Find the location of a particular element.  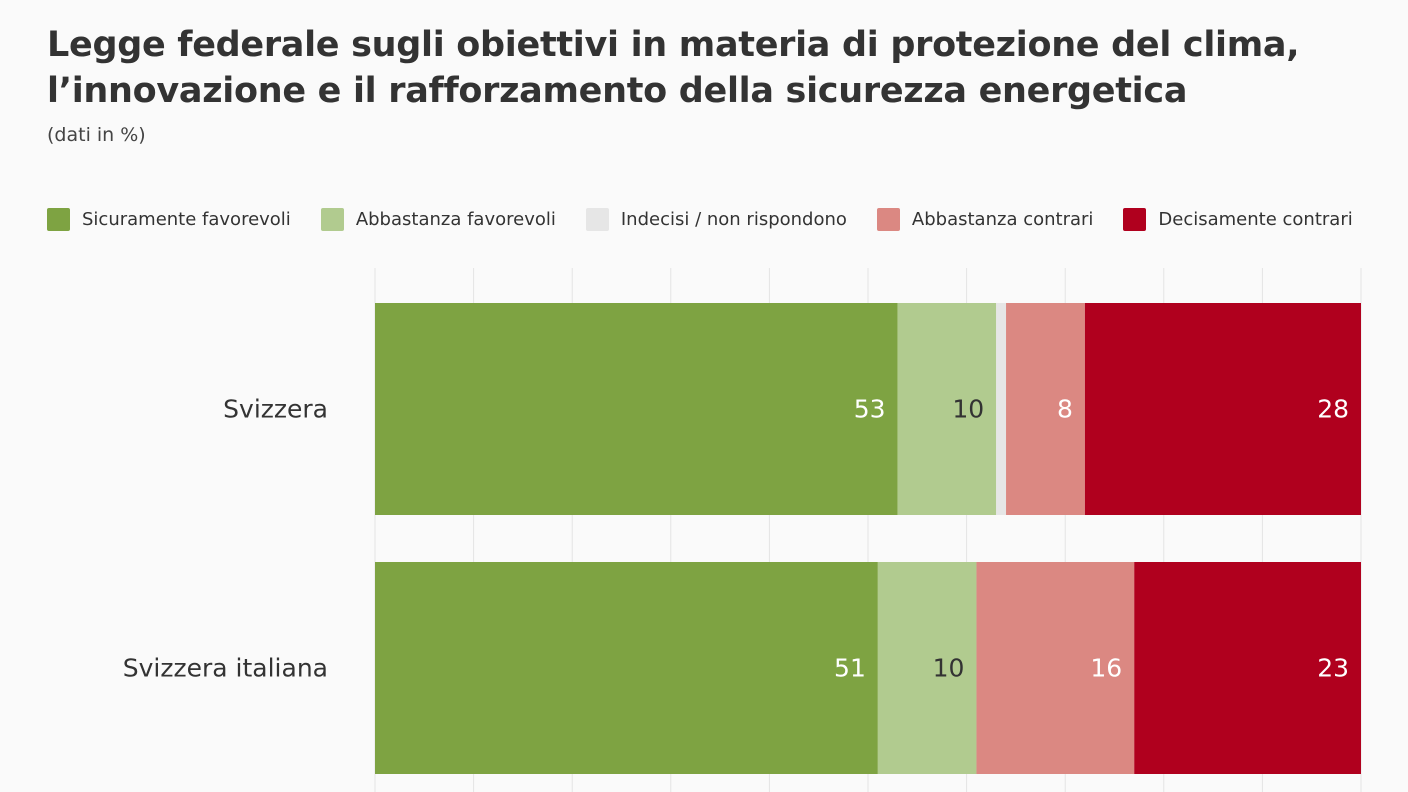

data-label: 51 is located at coordinates (850, 668).